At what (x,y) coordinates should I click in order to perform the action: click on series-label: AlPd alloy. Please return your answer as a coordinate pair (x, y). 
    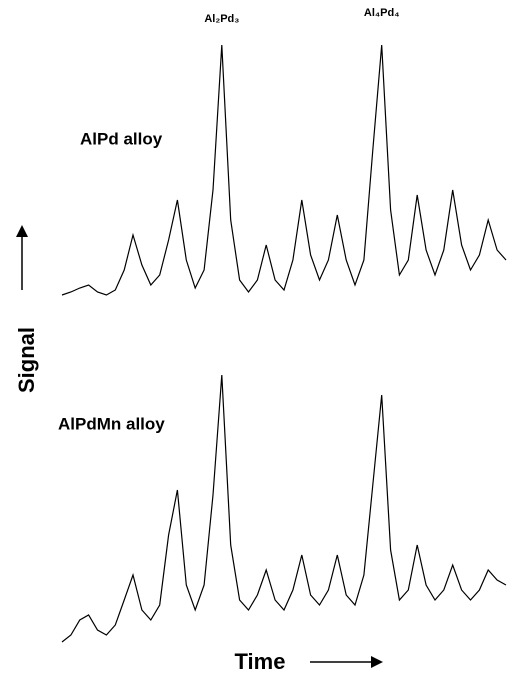
    Looking at the image, I should click on (121, 138).